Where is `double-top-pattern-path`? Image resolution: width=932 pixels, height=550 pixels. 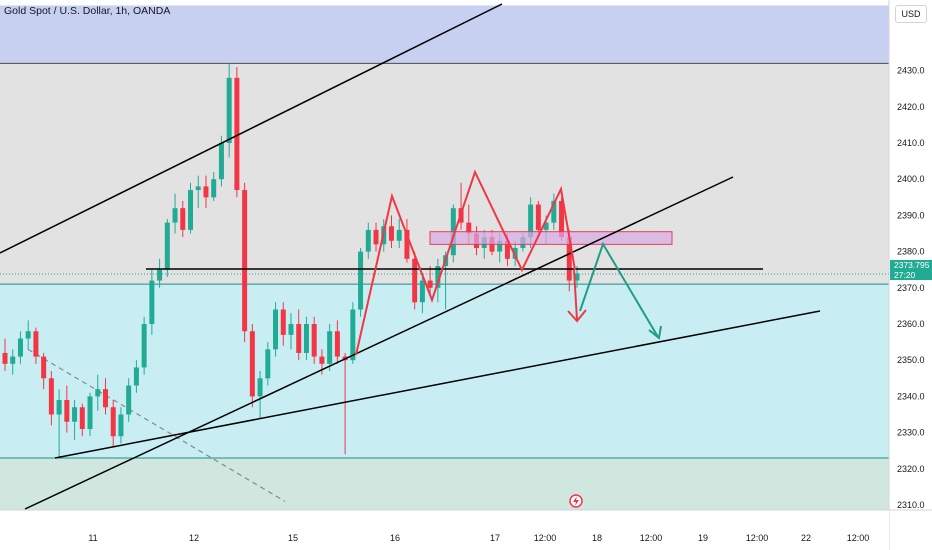 double-top-pattern-path is located at coordinates (465, 262).